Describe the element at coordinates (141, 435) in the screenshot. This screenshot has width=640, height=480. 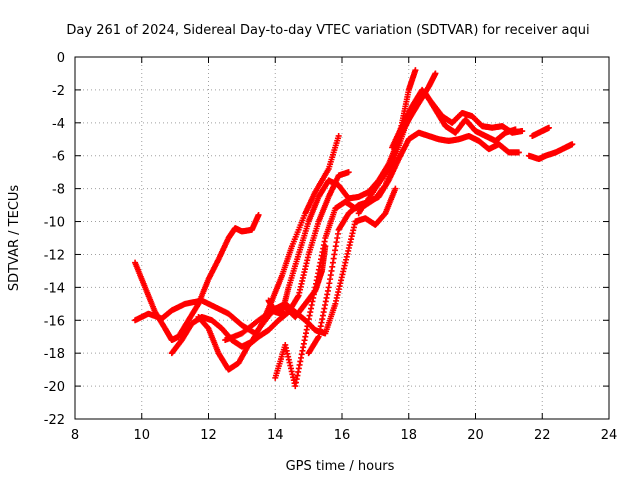
I see `x-tick-label: 10` at that location.